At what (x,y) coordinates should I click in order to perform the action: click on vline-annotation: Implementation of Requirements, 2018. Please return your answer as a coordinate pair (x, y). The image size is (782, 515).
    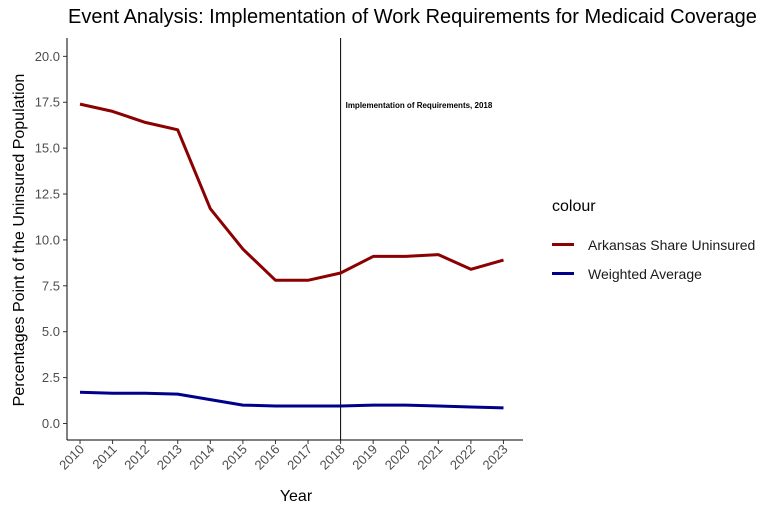
    Looking at the image, I should click on (419, 105).